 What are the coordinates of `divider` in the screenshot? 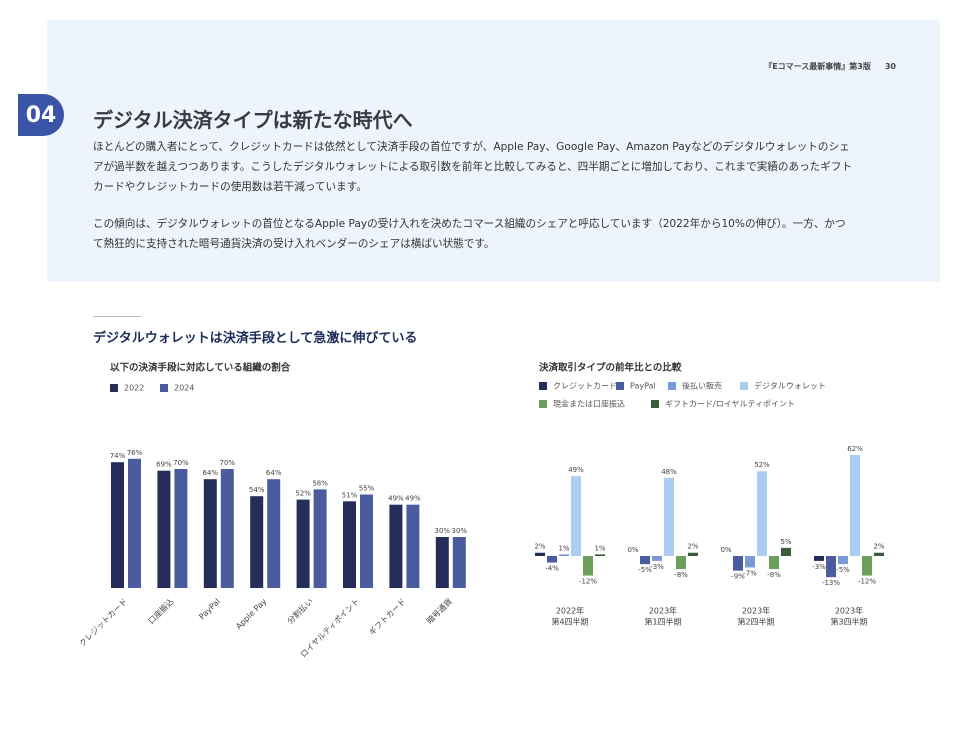 It's located at (117, 316).